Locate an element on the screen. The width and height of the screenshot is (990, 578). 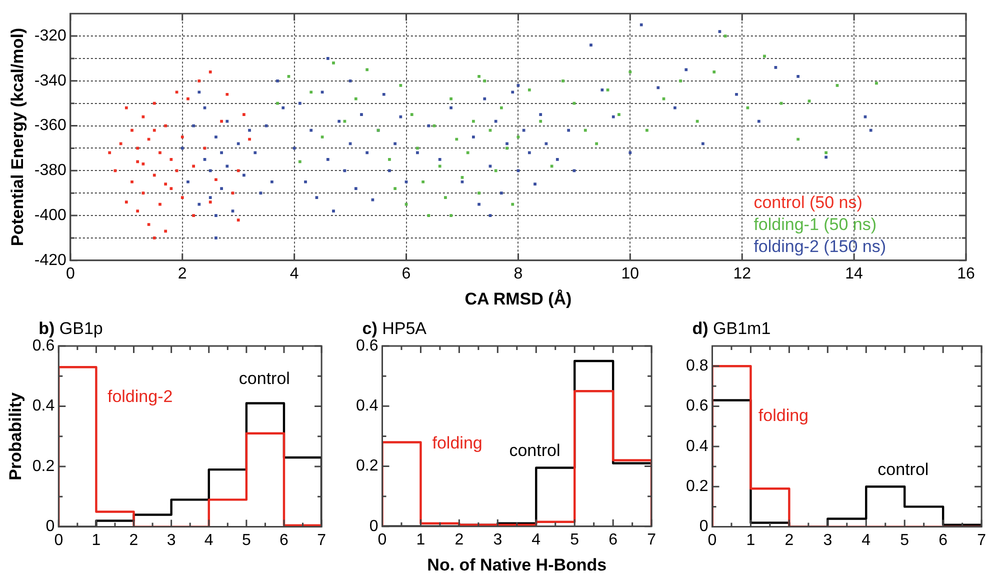
y-tick-label: 0.6 is located at coordinates (367, 345).